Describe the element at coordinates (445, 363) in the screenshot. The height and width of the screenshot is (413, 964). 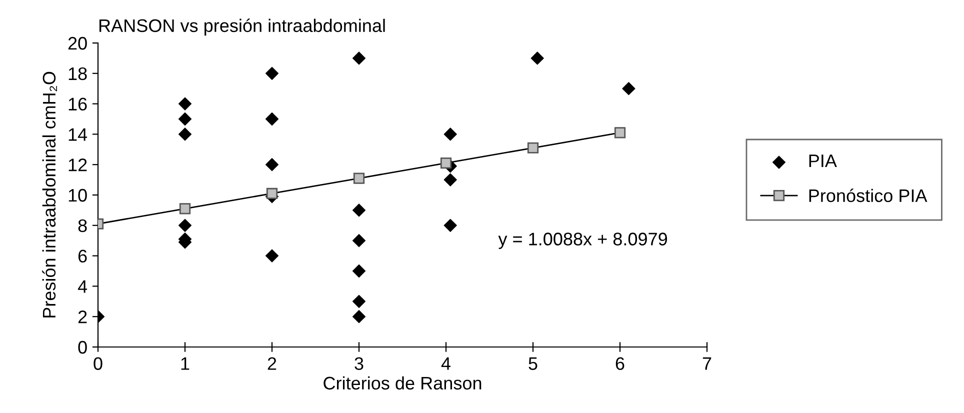
I see `x-tick-label: 4` at that location.